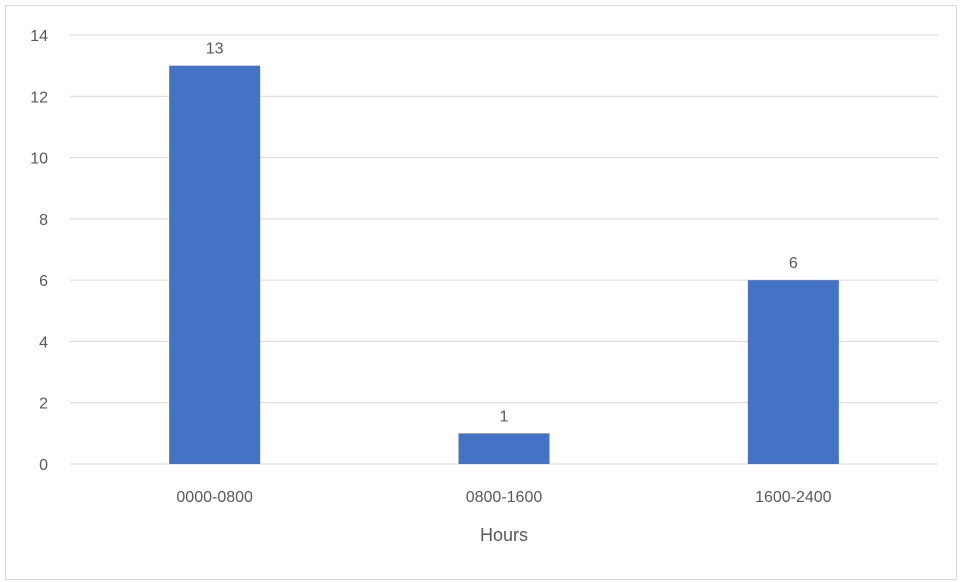 The image size is (960, 582). What do you see at coordinates (43, 342) in the screenshot?
I see `y-tick-label: 4` at bounding box center [43, 342].